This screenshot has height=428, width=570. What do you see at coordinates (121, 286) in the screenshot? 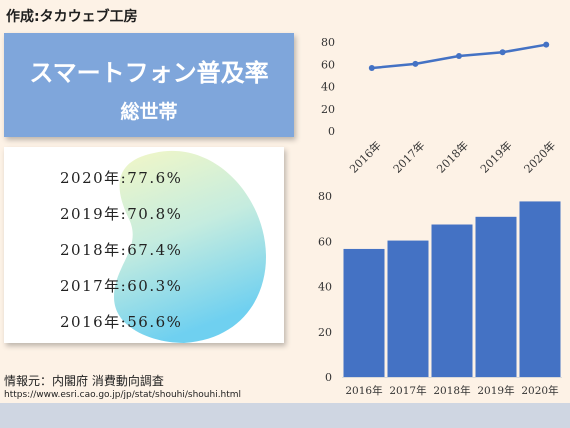
I see `value-row-2017: 2017年:60.3%` at bounding box center [121, 286].